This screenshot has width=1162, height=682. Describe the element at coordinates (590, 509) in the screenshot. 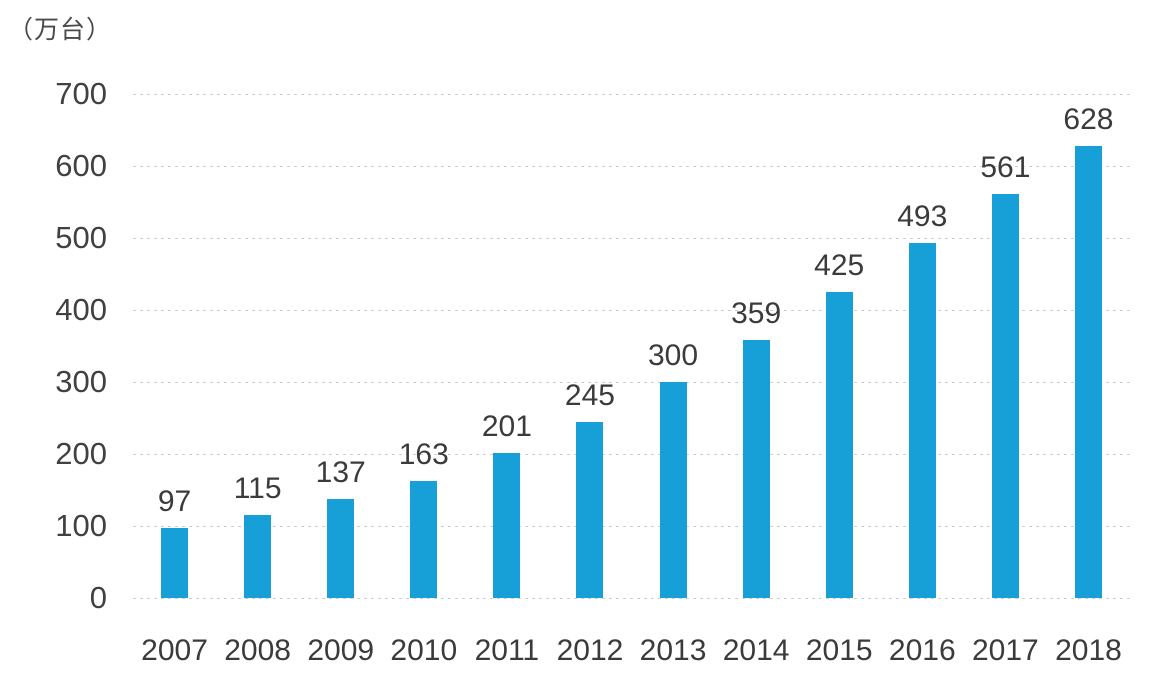

I see `bar-2012` at that location.